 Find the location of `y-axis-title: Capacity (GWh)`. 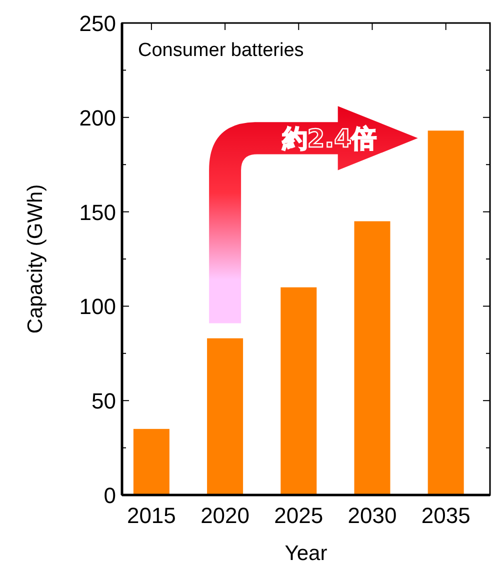

y-axis-title: Capacity (GWh) is located at coordinates (35, 259).